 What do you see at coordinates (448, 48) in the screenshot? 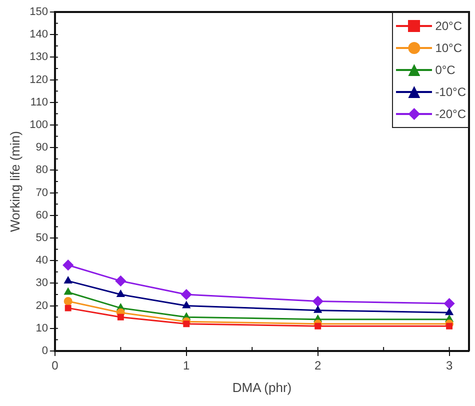
I see `legend-label: 10°C` at bounding box center [448, 48].